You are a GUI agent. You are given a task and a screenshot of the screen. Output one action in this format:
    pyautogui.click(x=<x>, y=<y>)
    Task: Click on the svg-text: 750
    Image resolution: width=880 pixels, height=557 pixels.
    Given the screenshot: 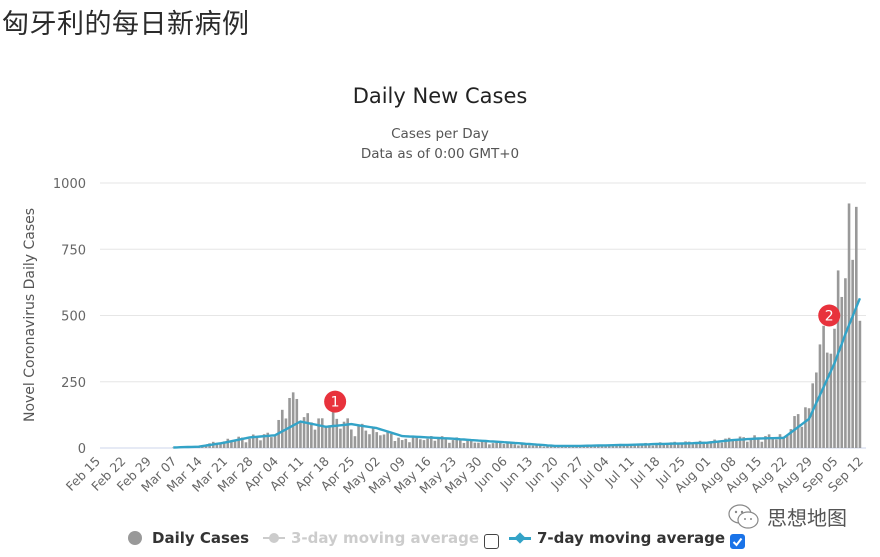 What is the action you would take?
    pyautogui.click(x=73, y=250)
    